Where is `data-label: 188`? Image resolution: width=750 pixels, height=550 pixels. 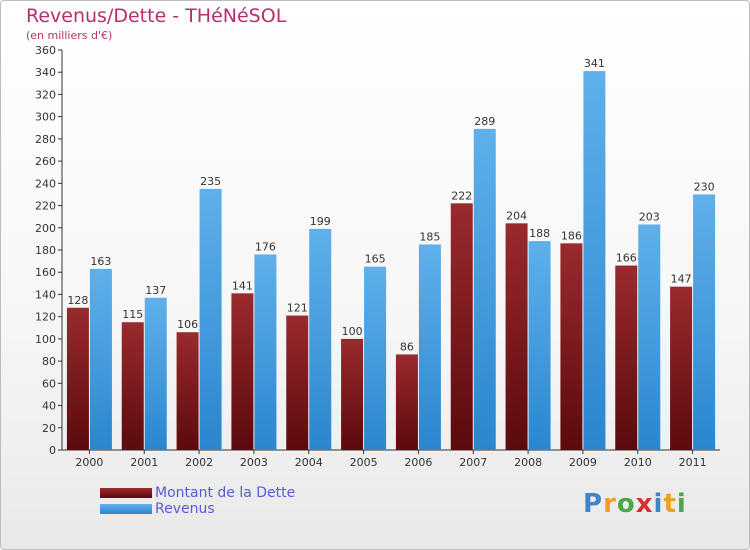 data-label: 188 is located at coordinates (539, 233).